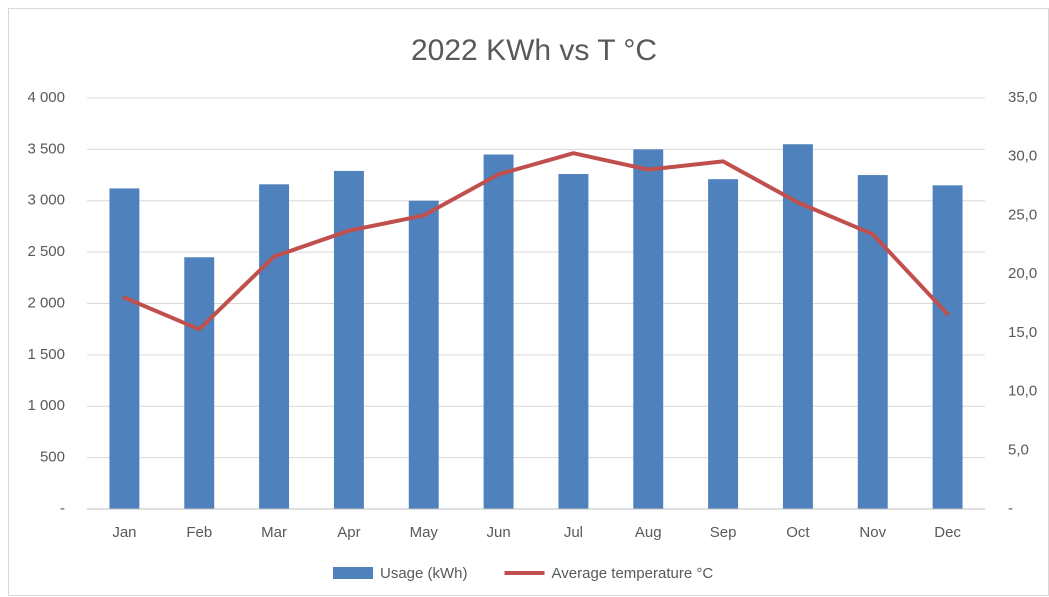  Describe the element at coordinates (498, 532) in the screenshot. I see `x-tick-label: Jun` at that location.